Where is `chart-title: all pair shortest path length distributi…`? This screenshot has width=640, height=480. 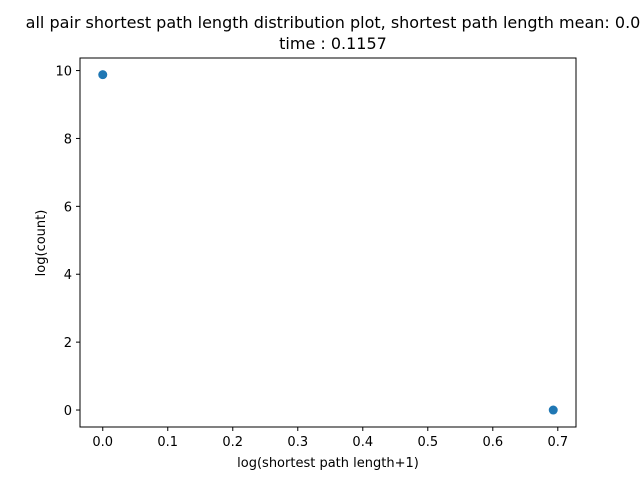 chart-title: all pair shortest path length distributi… is located at coordinates (333, 22).